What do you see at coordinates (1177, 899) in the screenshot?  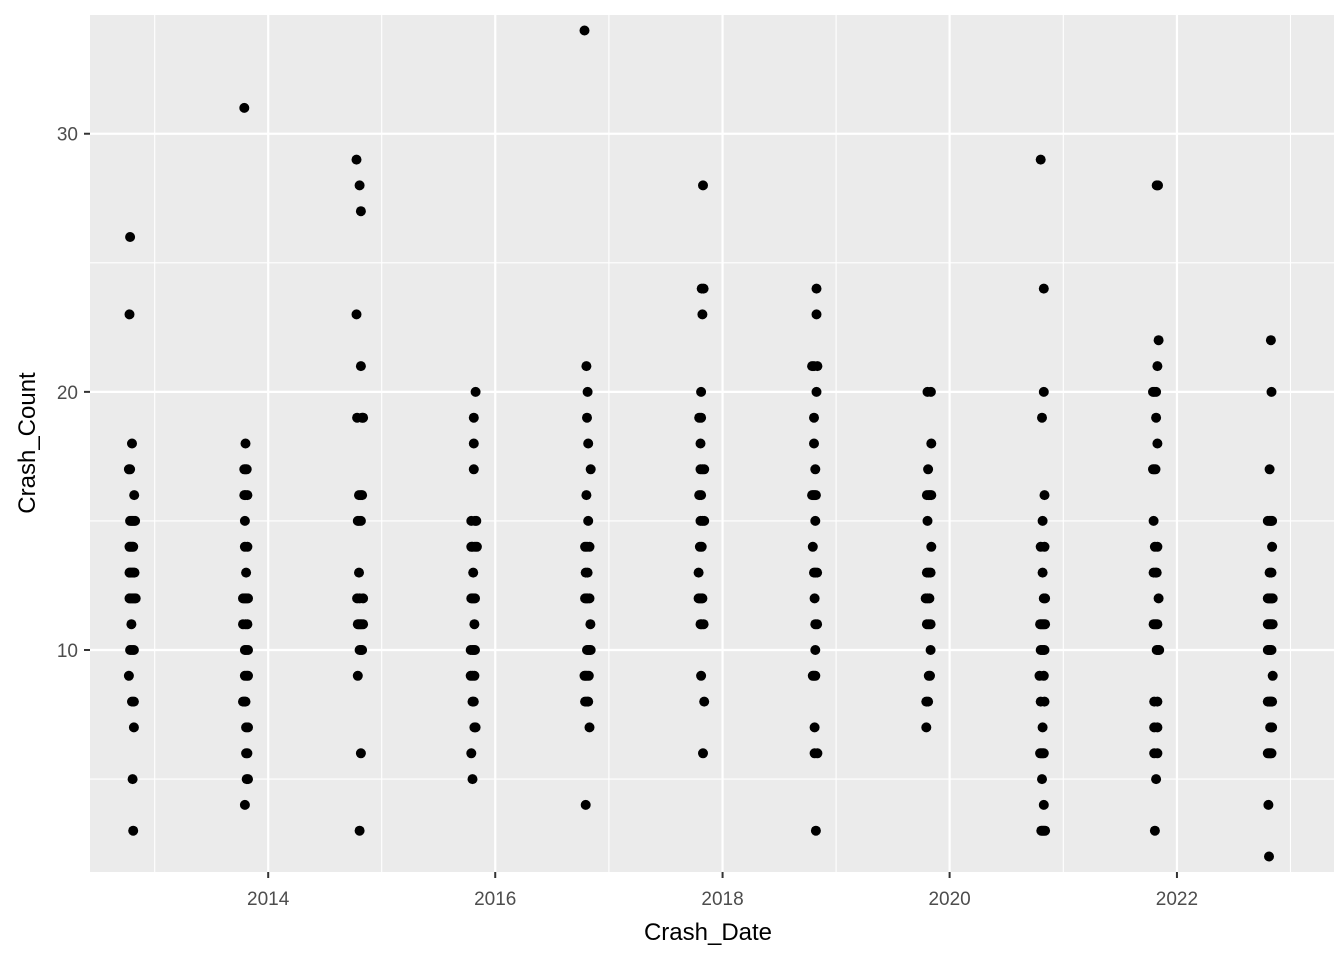 I see `x-tick-label: 2022` at bounding box center [1177, 899].